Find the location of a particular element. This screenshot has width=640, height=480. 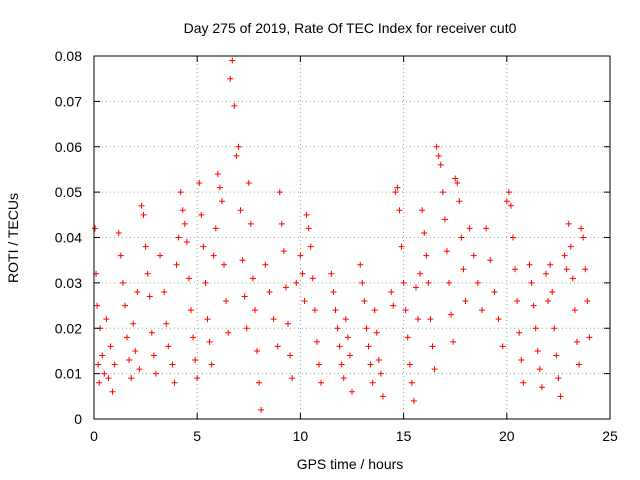

y-tick-label: 0.08 is located at coordinates (68, 56).